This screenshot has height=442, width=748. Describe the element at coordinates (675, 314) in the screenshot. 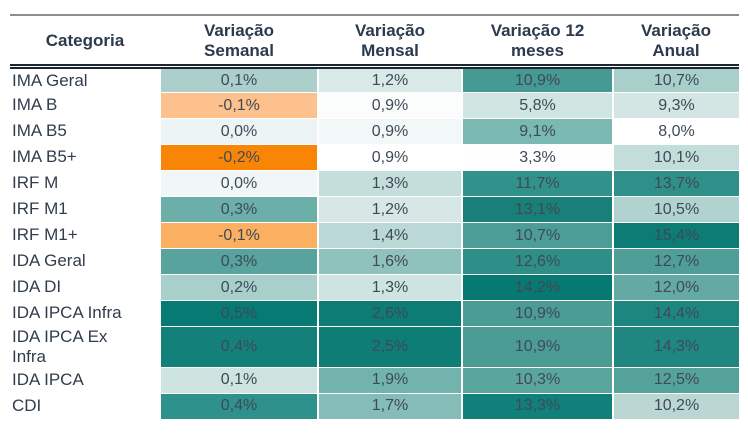

I see `value-cell: 14,4%` at that location.